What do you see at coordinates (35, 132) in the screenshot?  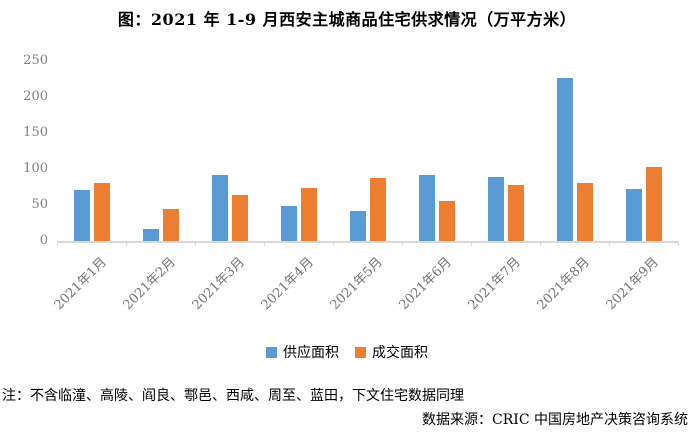 I see `y-tick-label-150: 150` at bounding box center [35, 132].